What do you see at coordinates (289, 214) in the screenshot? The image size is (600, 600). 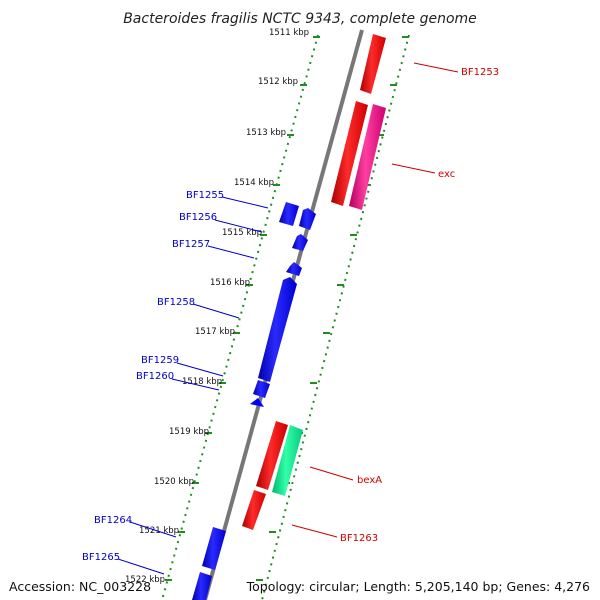 I see `gene-bf1255-arrow` at bounding box center [289, 214].